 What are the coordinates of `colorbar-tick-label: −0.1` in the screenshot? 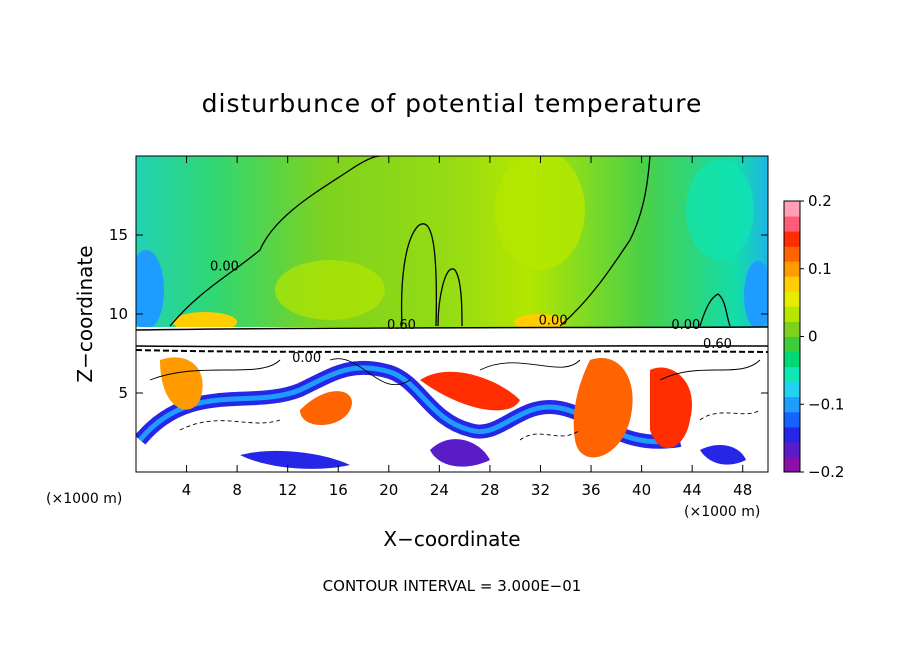 It's located at (826, 404).